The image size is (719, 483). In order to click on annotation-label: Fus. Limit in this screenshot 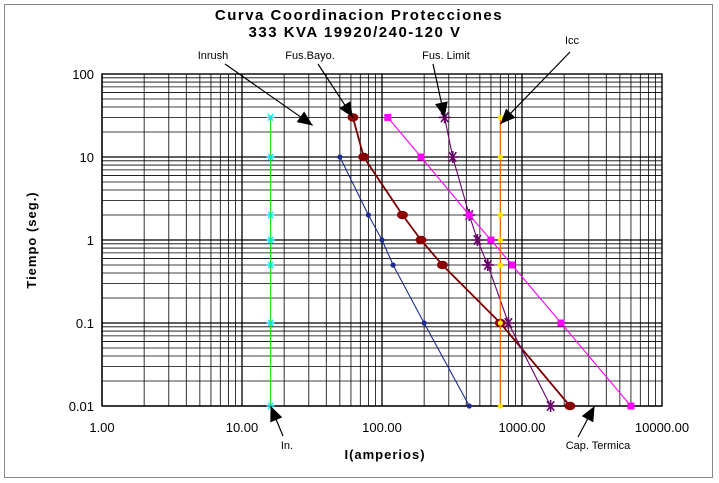, I will do `click(446, 56)`.